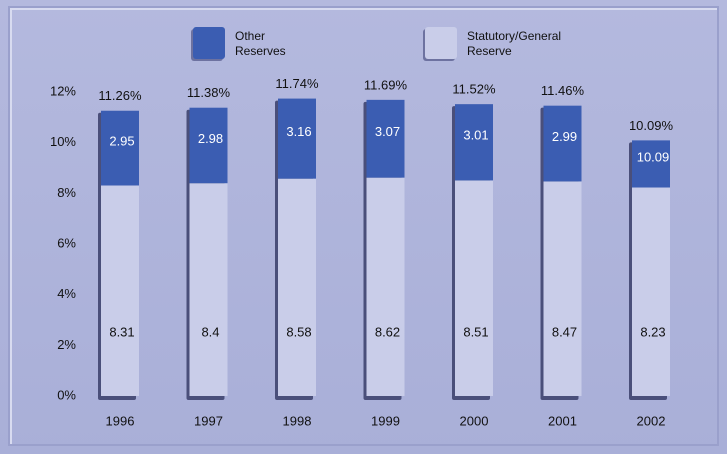 This screenshot has height=454, width=727. Describe the element at coordinates (209, 92) in the screenshot. I see `total-label: 11.38%` at that location.